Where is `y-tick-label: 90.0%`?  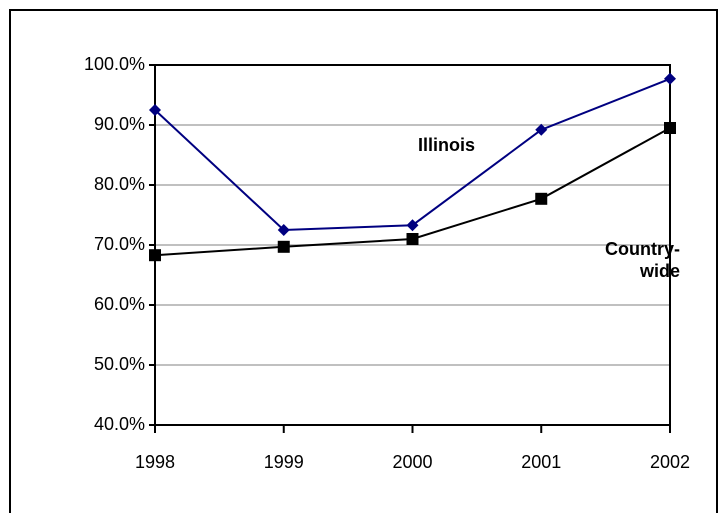
y-tick-label: 90.0% is located at coordinates (119, 124).